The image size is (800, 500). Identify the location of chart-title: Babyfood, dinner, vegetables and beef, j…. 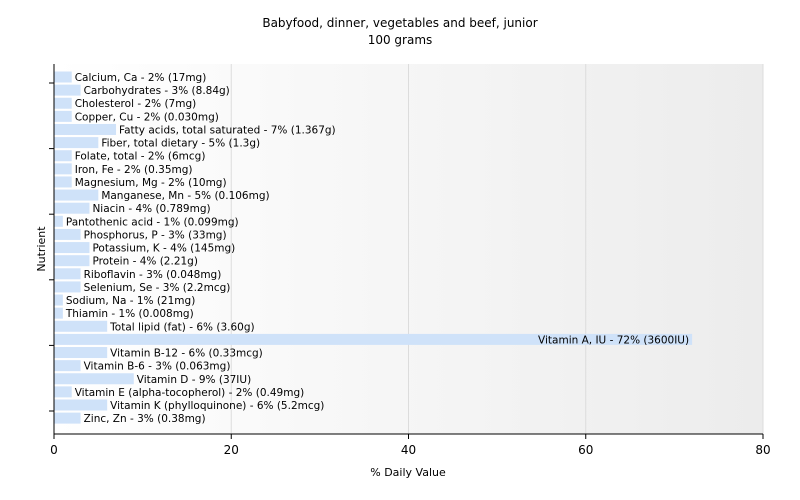
(399, 23).